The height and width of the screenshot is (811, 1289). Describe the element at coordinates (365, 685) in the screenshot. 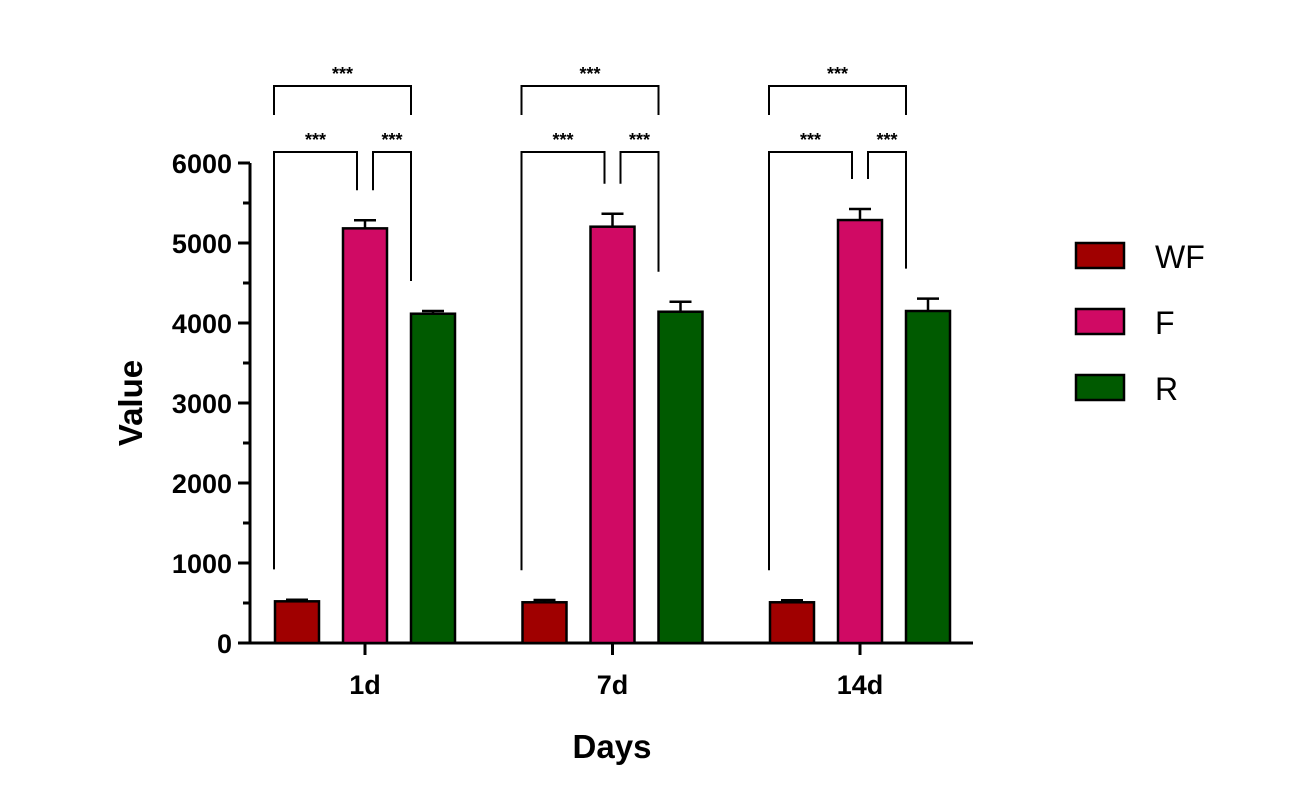

I see `x-tick-label: 1d` at that location.